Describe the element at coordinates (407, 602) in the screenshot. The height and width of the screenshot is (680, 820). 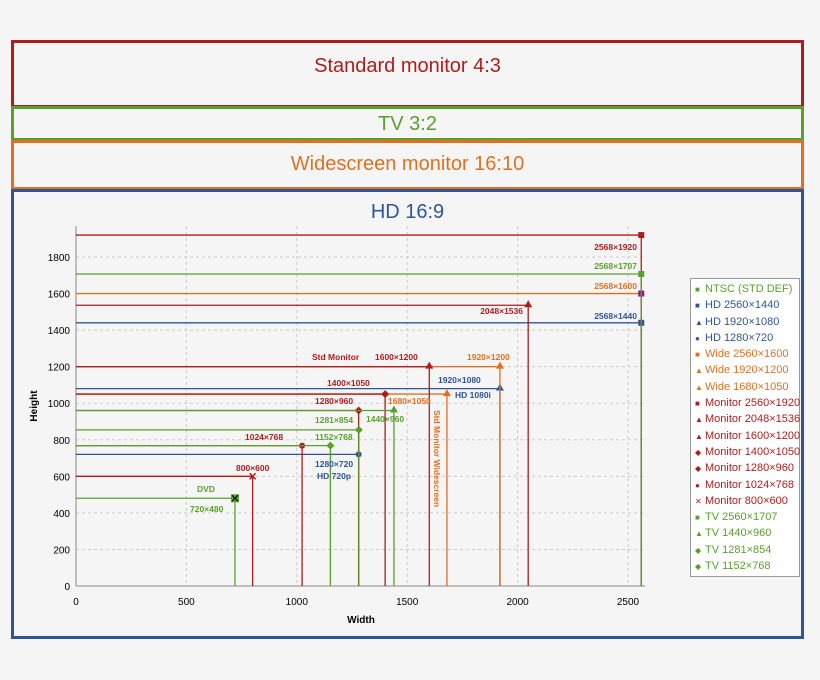
I see `x-tick-label: 1500` at that location.